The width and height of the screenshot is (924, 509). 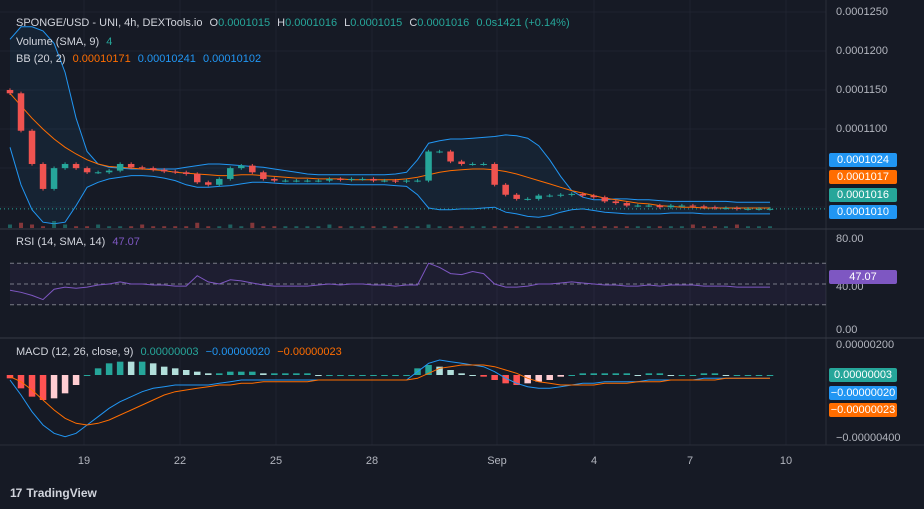 What do you see at coordinates (61, 242) in the screenshot?
I see `rsi-label: RSI (14, SMA, 14)` at bounding box center [61, 242].